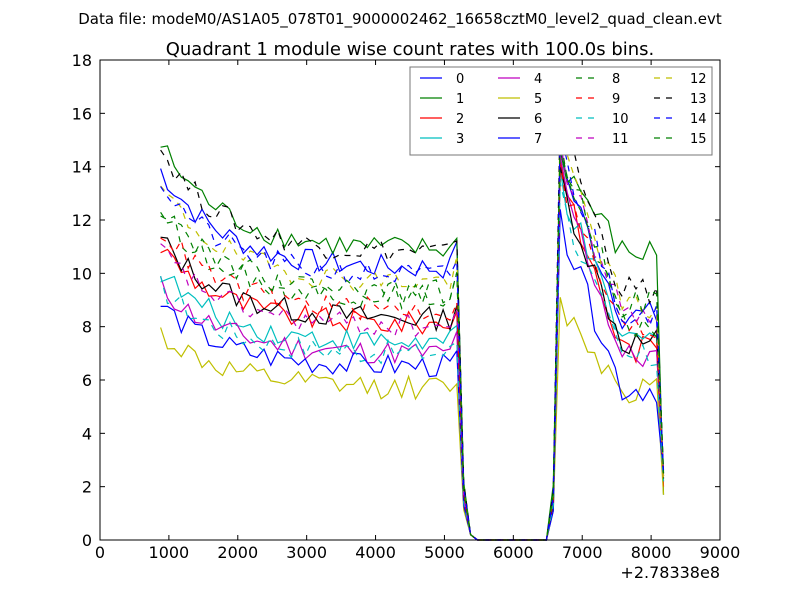 This screenshot has height=600, width=800. What do you see at coordinates (444, 552) in the screenshot?
I see `x-tick-label: 5000` at bounding box center [444, 552].